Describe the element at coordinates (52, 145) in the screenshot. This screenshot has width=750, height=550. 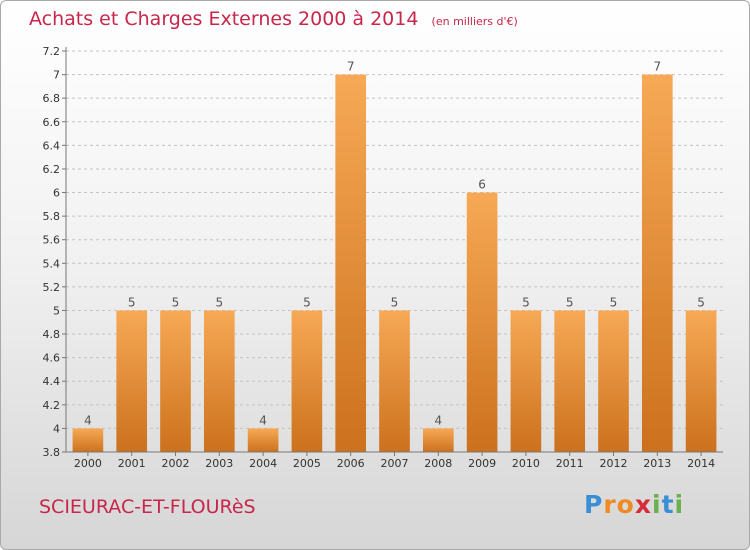
I see `y-tick-label: 6.4` at that location.